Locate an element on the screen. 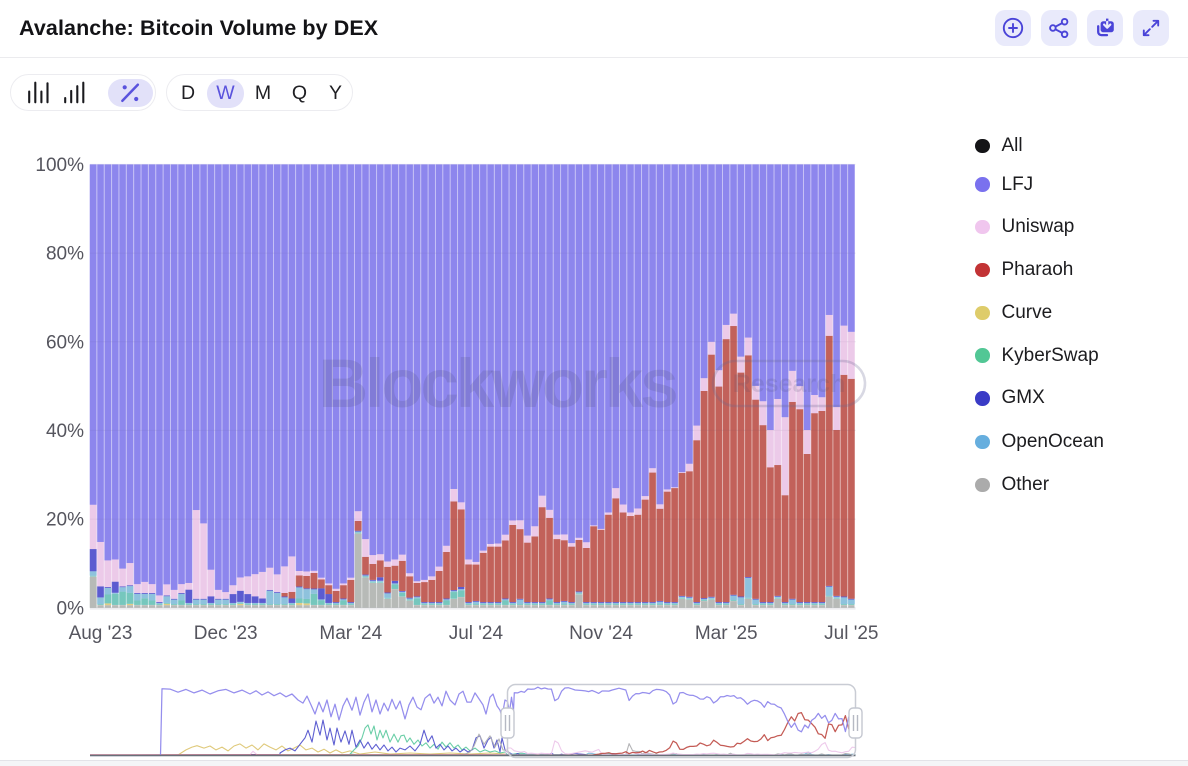 This screenshot has height=766, width=1188. svg-text: Research is located at coordinates (789, 384).